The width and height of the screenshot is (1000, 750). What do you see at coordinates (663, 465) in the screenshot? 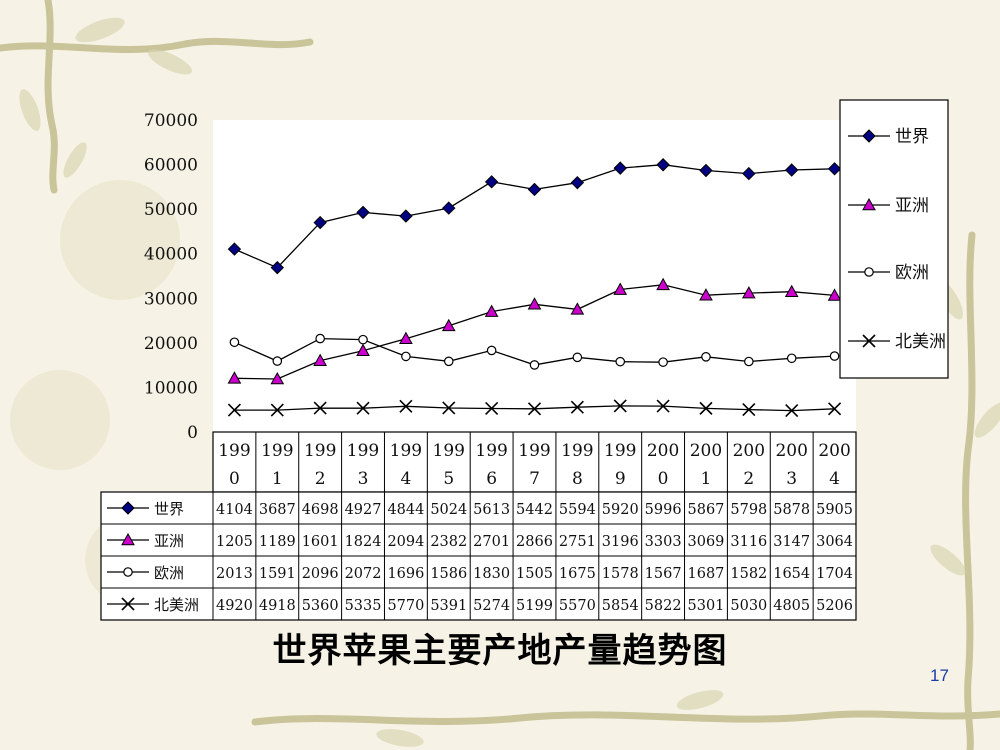
I see `x-tick-label: 2000` at bounding box center [663, 465].